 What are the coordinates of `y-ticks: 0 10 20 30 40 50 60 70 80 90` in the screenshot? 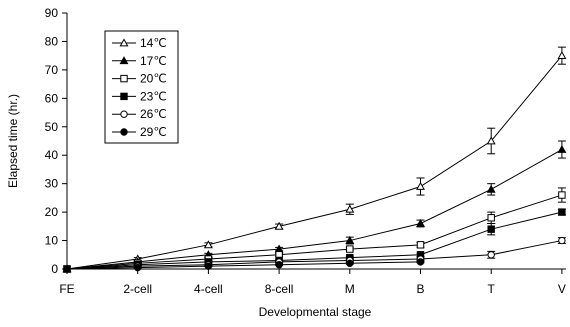 It's located at (56, 141).